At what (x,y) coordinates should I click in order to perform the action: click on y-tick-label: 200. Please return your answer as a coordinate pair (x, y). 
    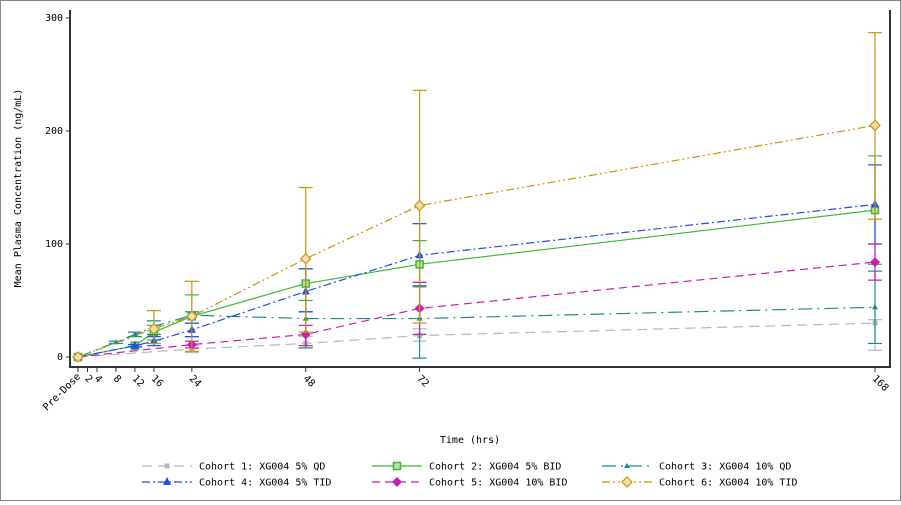
    Looking at the image, I should click on (54, 131).